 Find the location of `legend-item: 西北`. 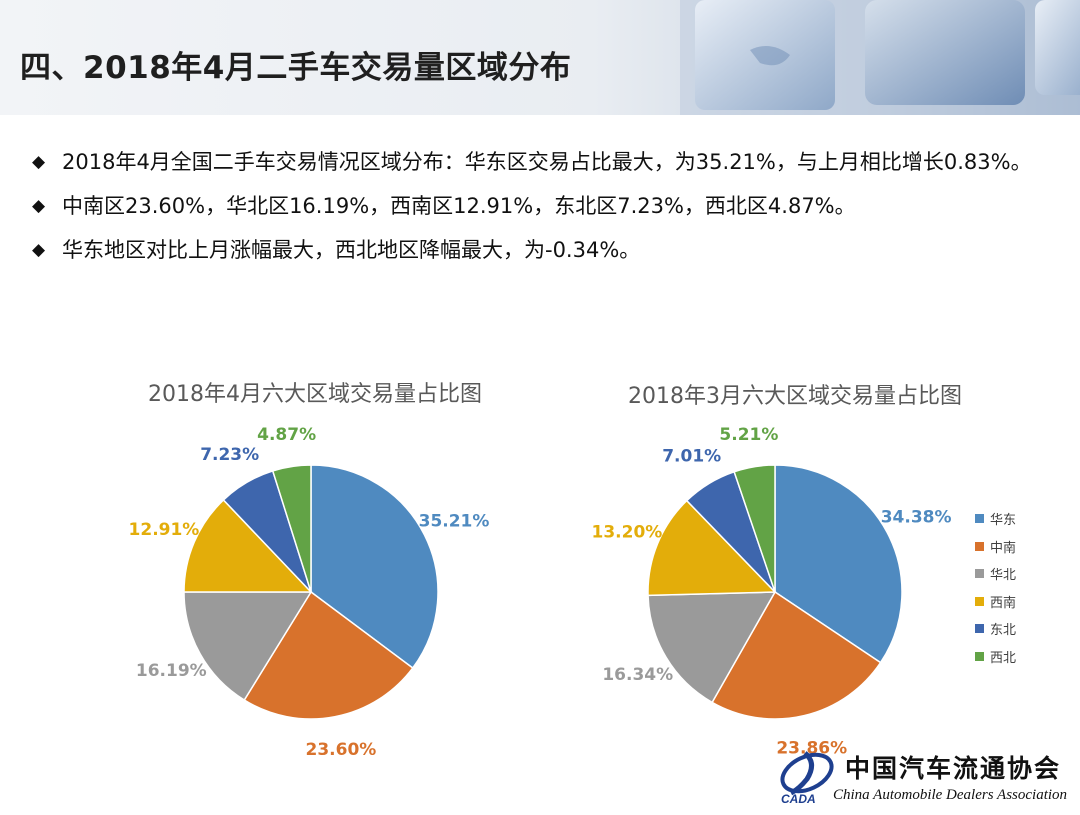

legend-item: 西北 is located at coordinates (995, 657).